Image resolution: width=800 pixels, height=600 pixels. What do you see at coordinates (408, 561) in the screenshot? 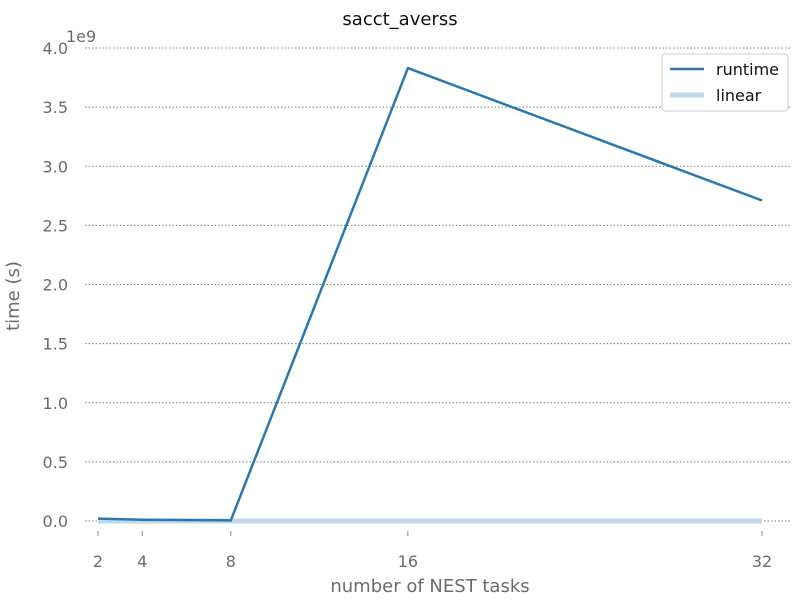
I see `x-tick-label: 16` at bounding box center [408, 561].